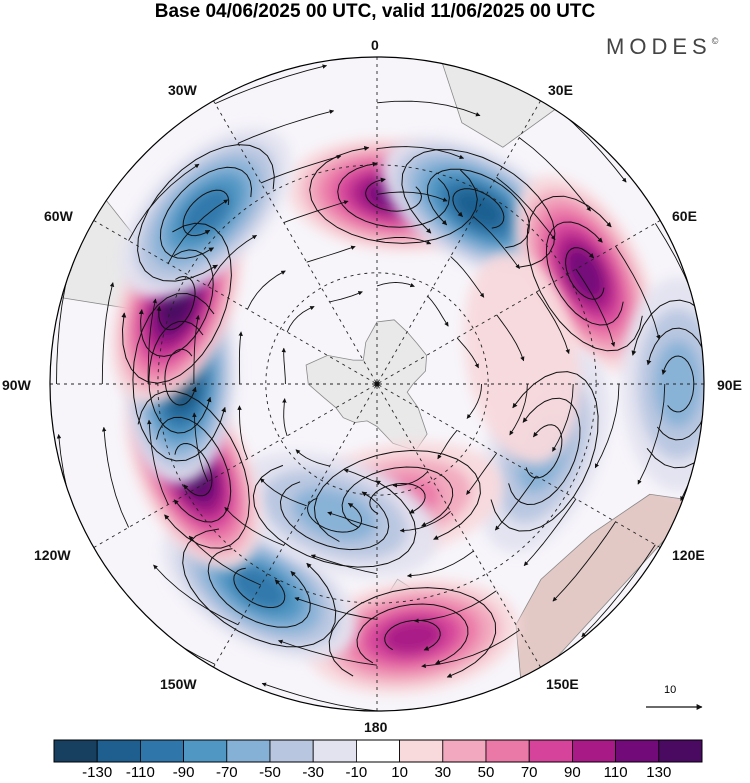 The image size is (750, 783). What do you see at coordinates (615, 772) in the screenshot?
I see `colorbar-tick-label: 110` at bounding box center [615, 772].